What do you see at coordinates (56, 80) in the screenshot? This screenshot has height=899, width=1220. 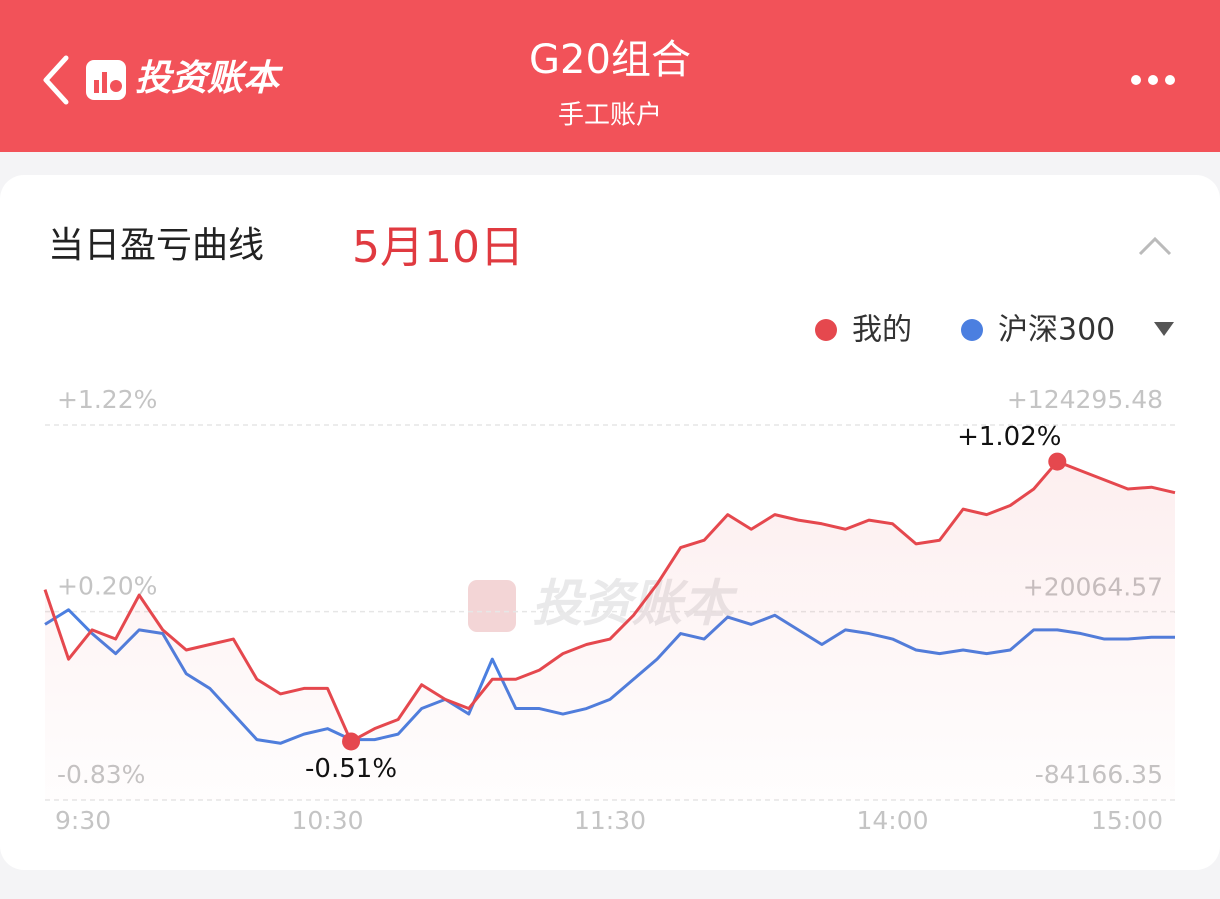 I see `back-button` at bounding box center [56, 80].